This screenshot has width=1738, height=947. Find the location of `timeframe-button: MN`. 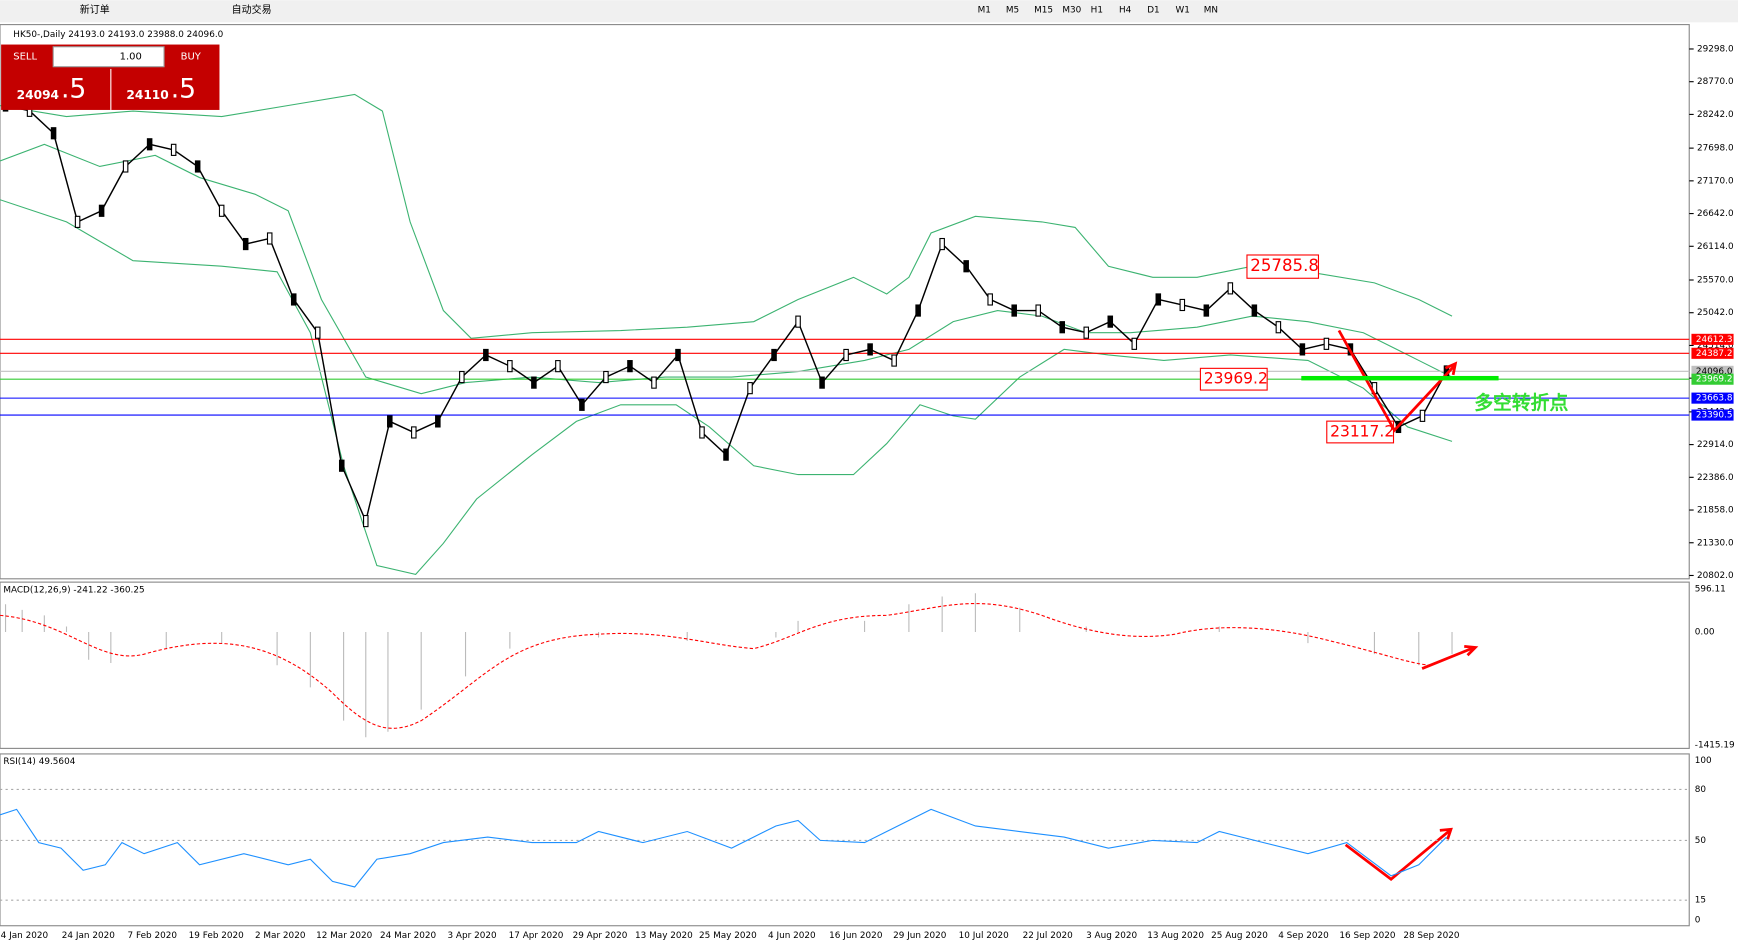

timeframe-button: MN is located at coordinates (1211, 11).